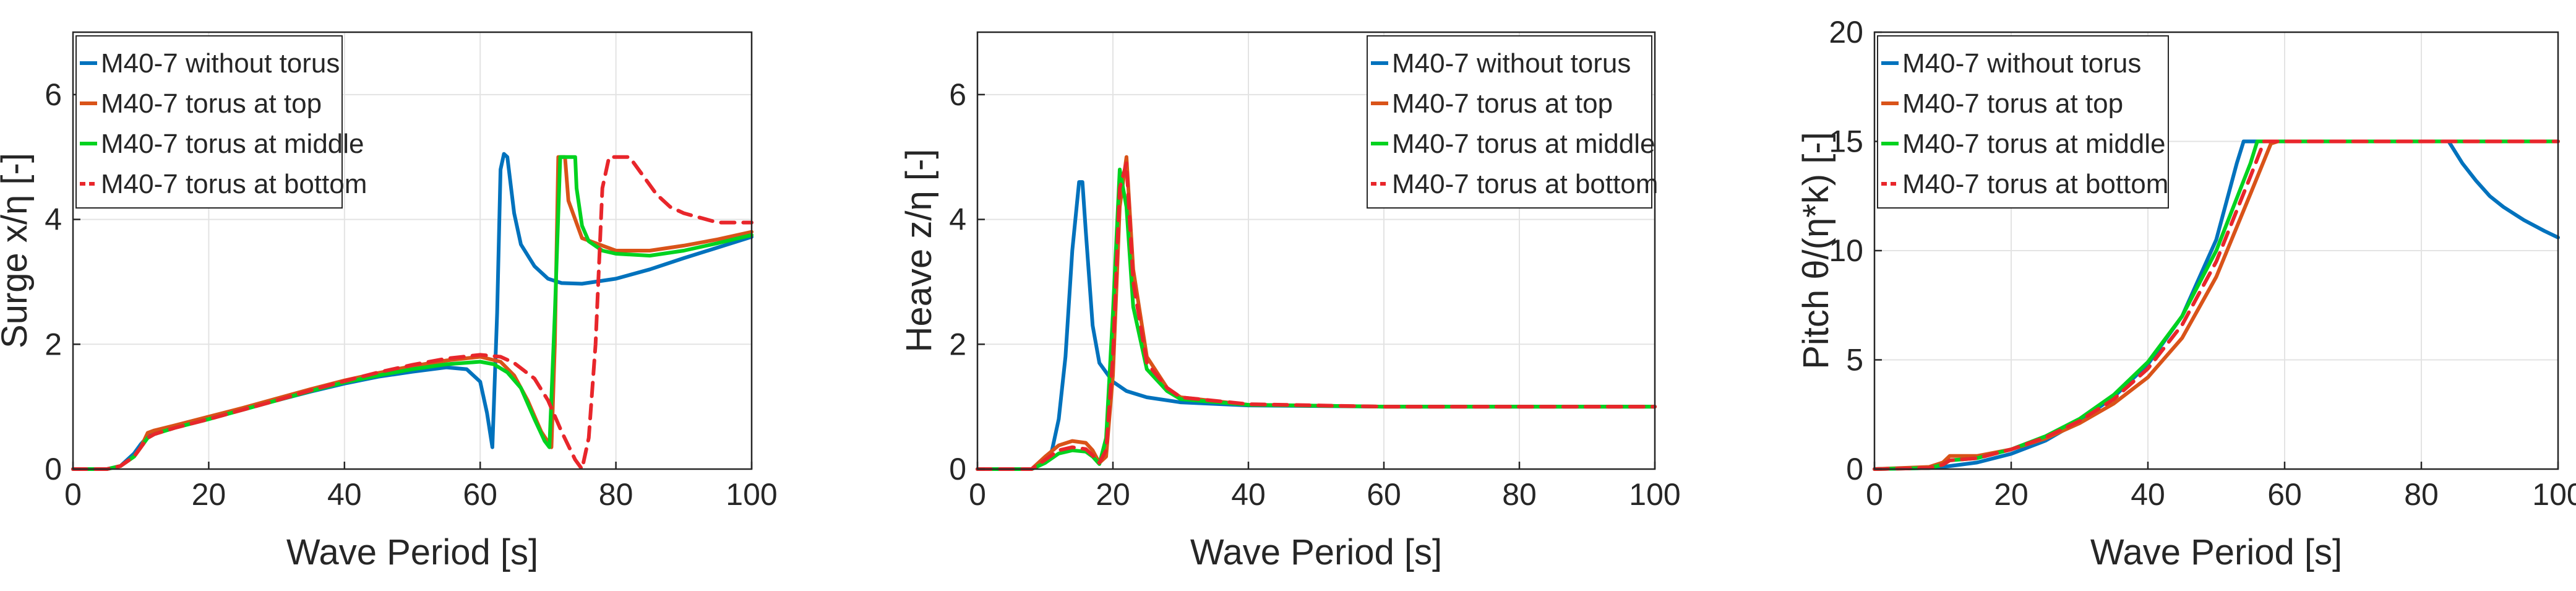 This screenshot has width=2576, height=591. What do you see at coordinates (1846, 141) in the screenshot?
I see `y-tick-label: 15` at bounding box center [1846, 141].